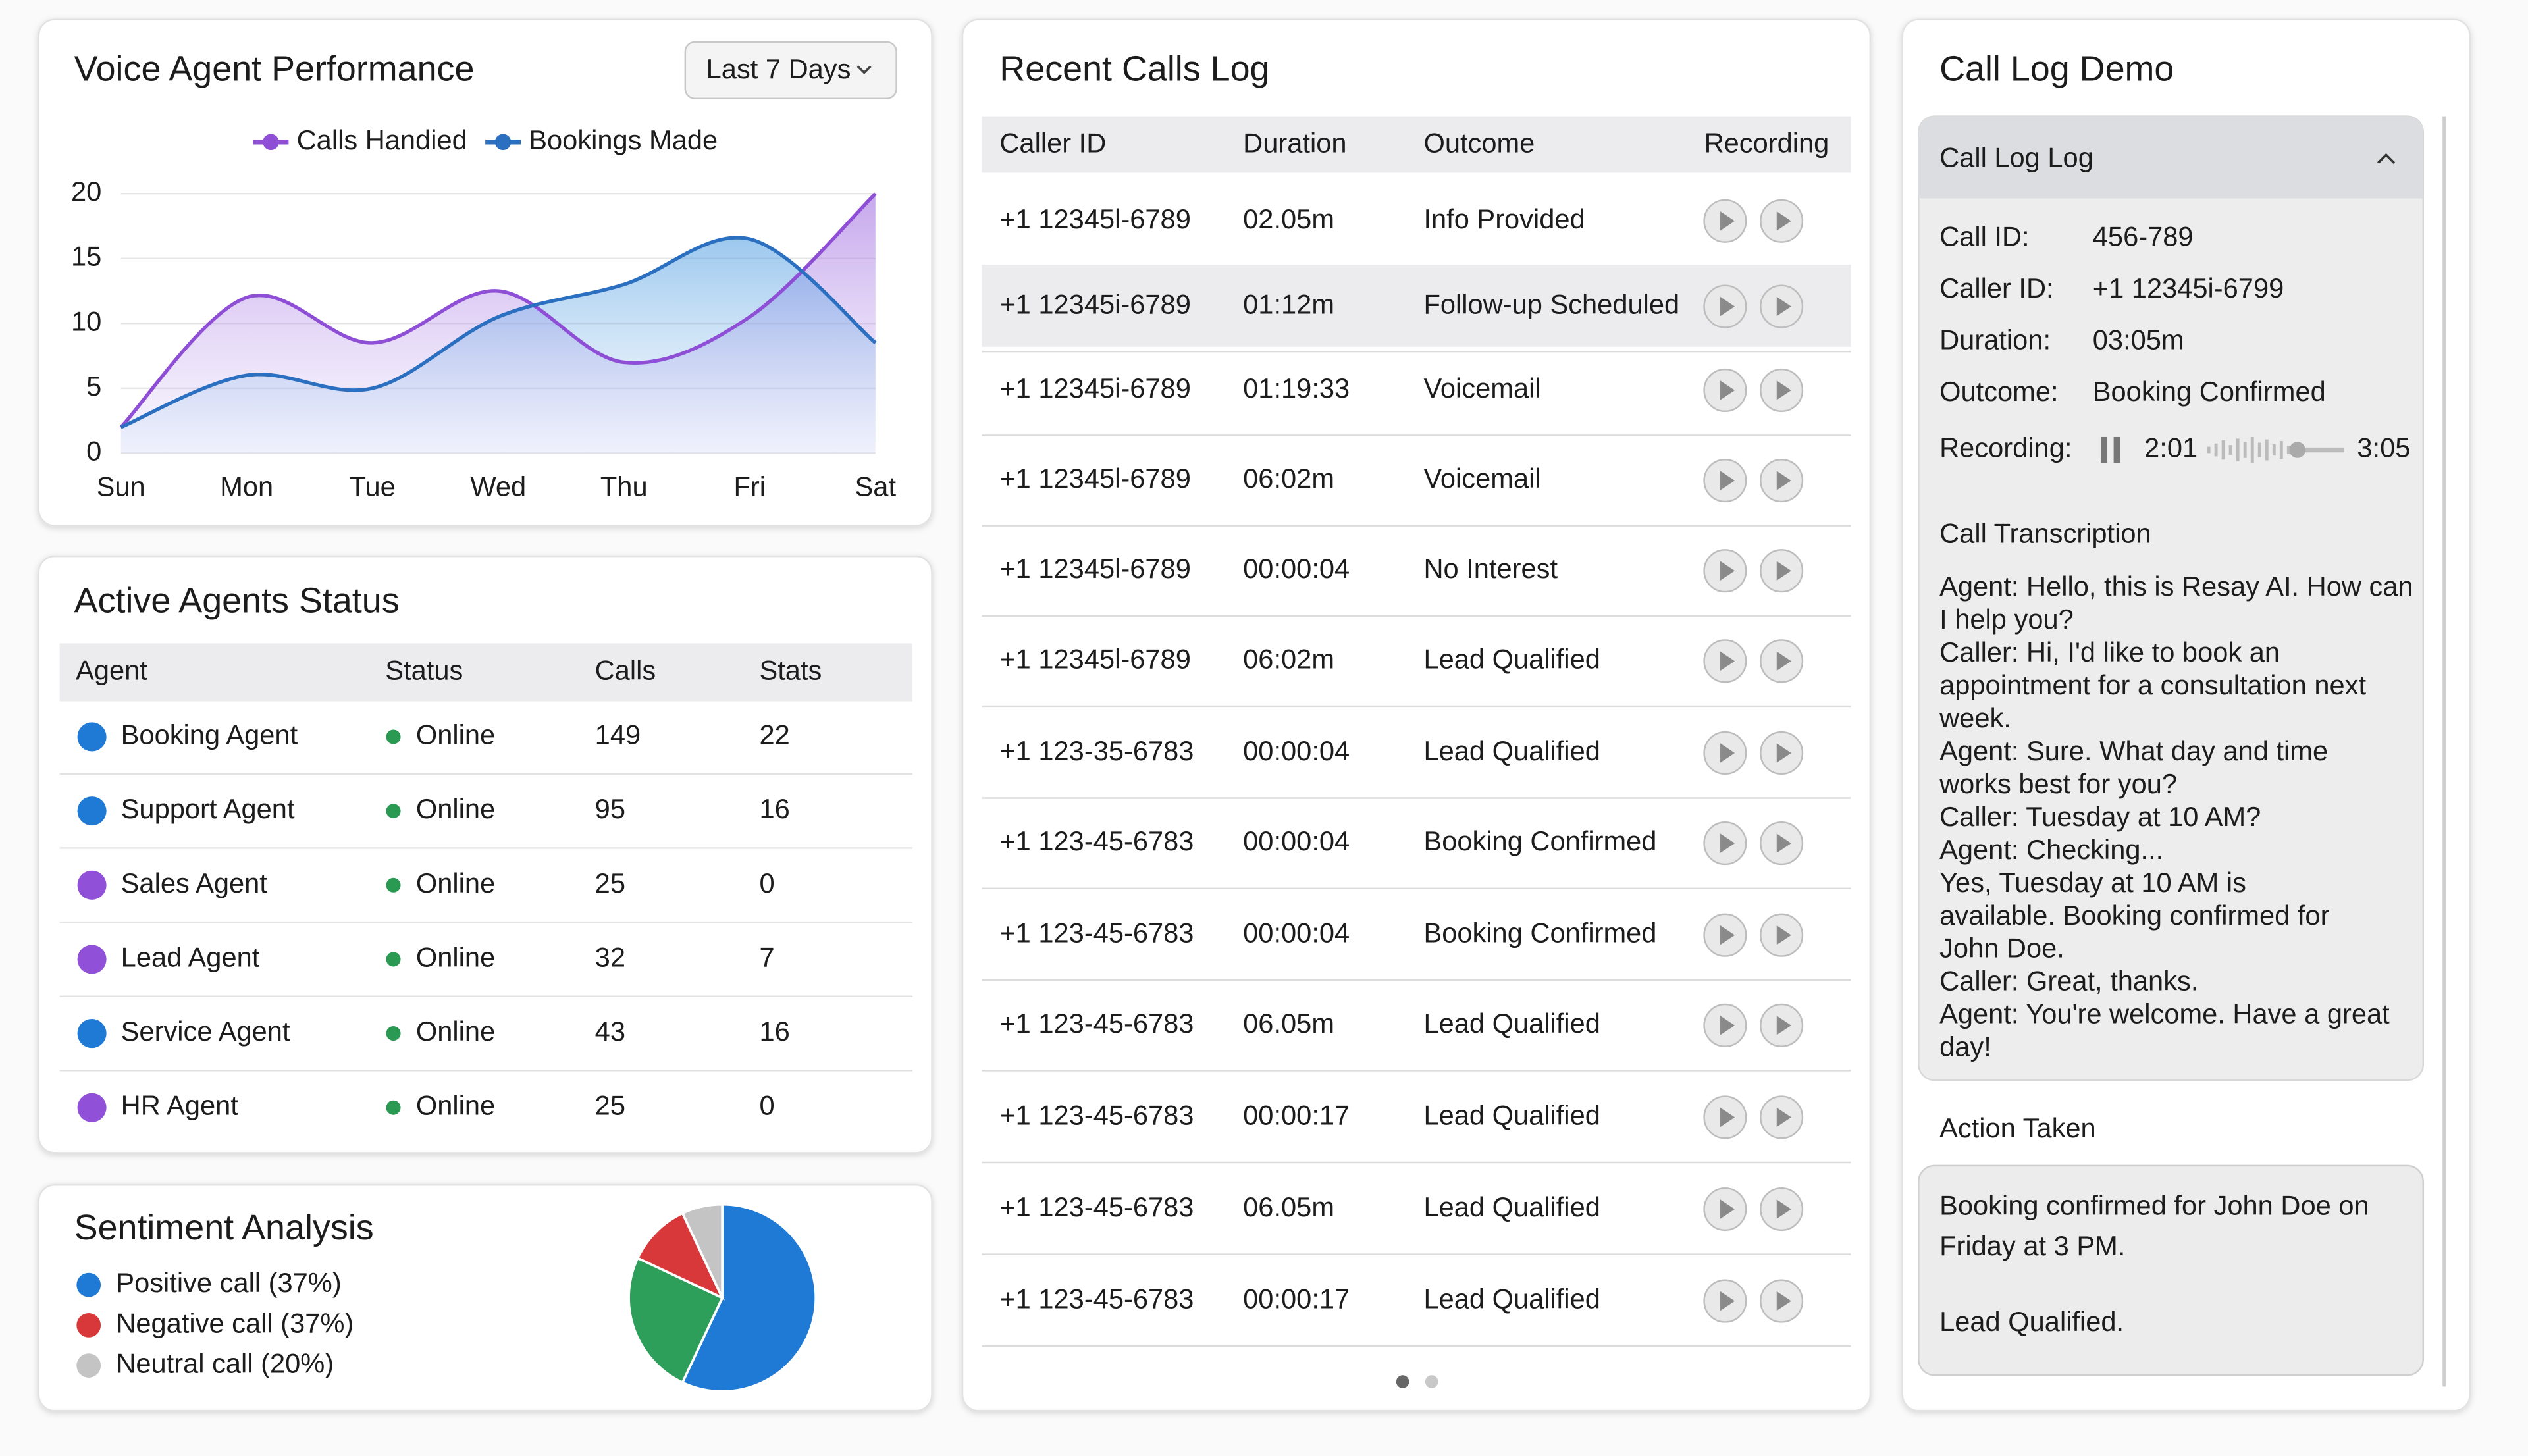  Describe the element at coordinates (2171, 447) in the screenshot. I see `recording-elapsed: 2:01` at that location.